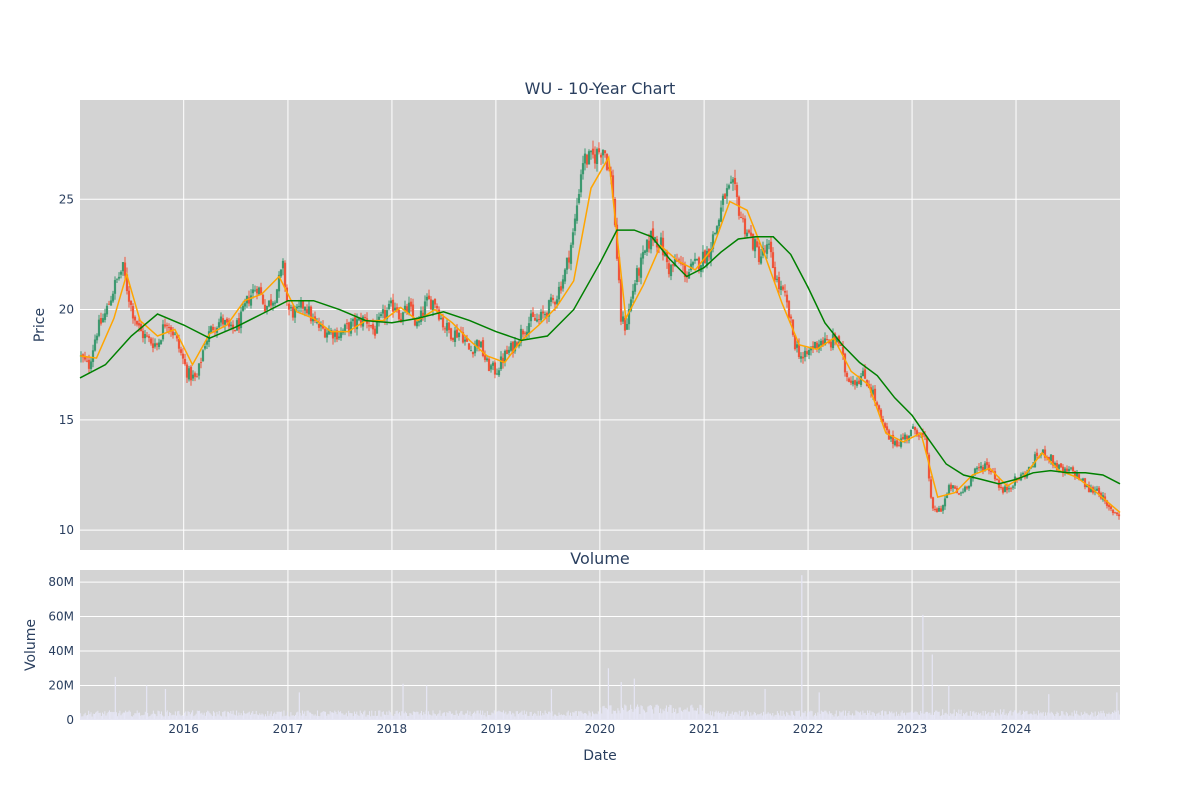  What do you see at coordinates (147, 702) in the screenshot?
I see `volume-spike-bar` at bounding box center [147, 702].